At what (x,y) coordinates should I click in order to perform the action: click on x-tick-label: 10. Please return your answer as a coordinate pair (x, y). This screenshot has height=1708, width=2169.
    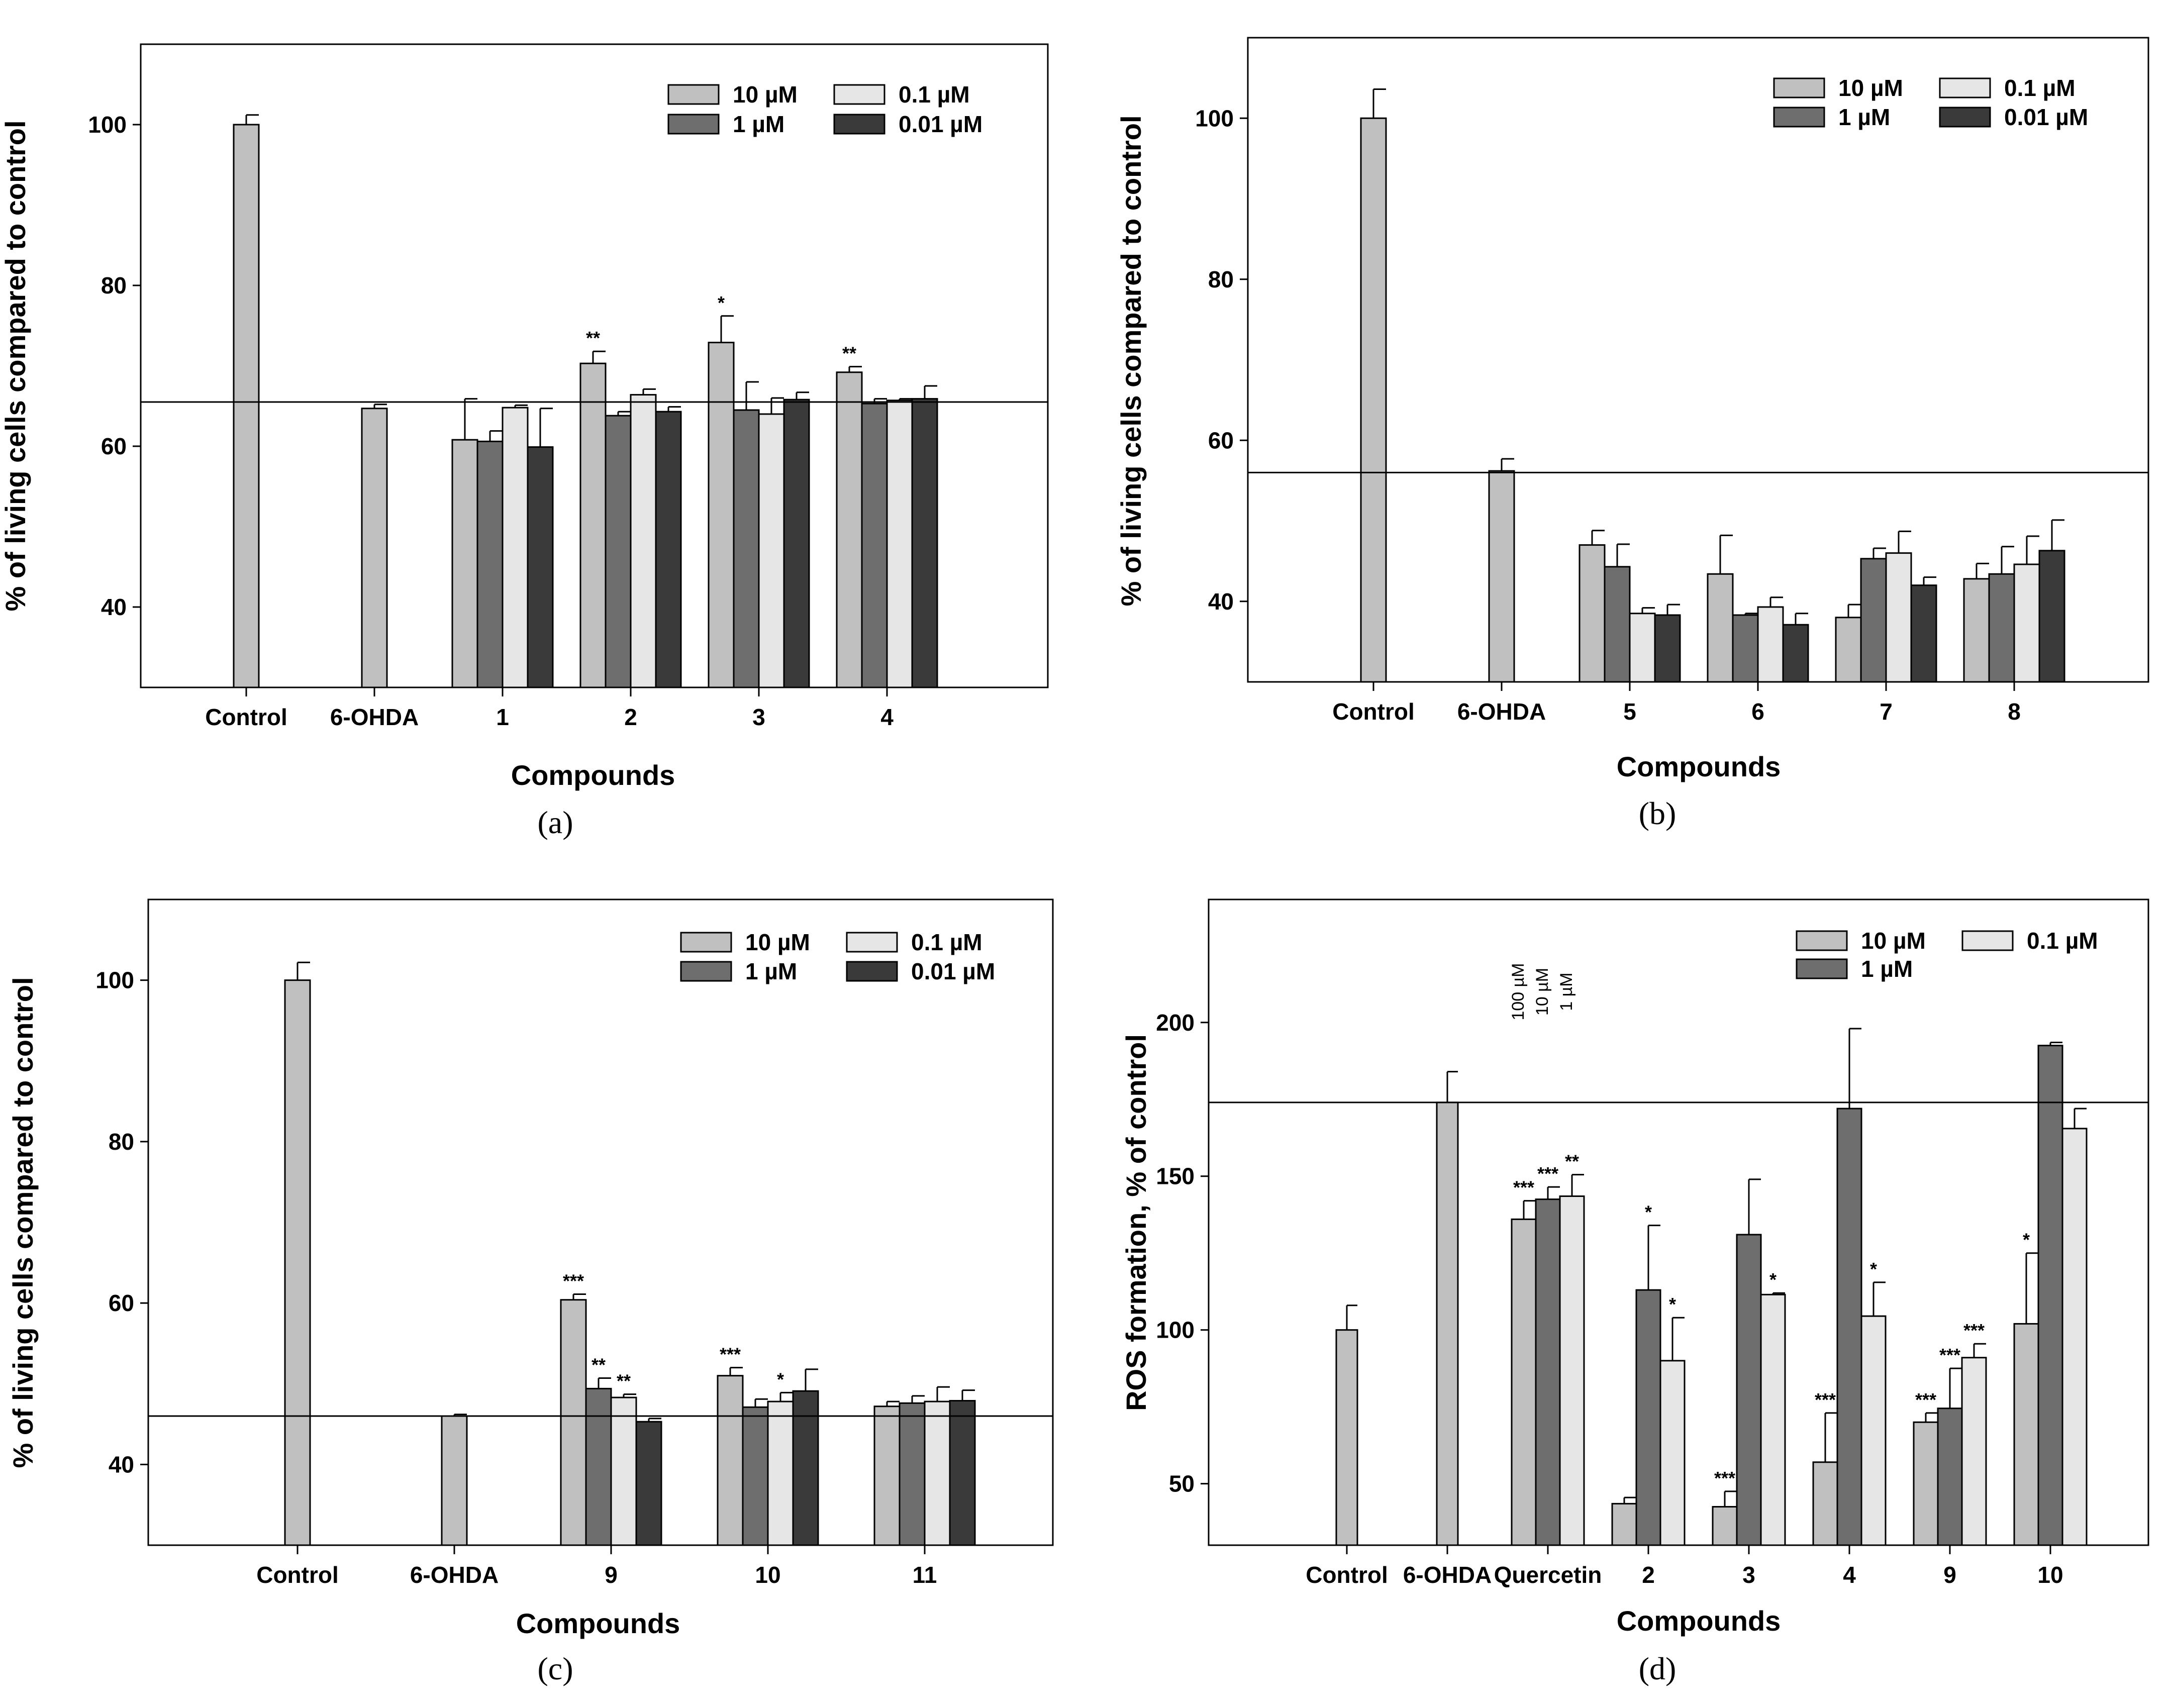
    Looking at the image, I should click on (2050, 1575).